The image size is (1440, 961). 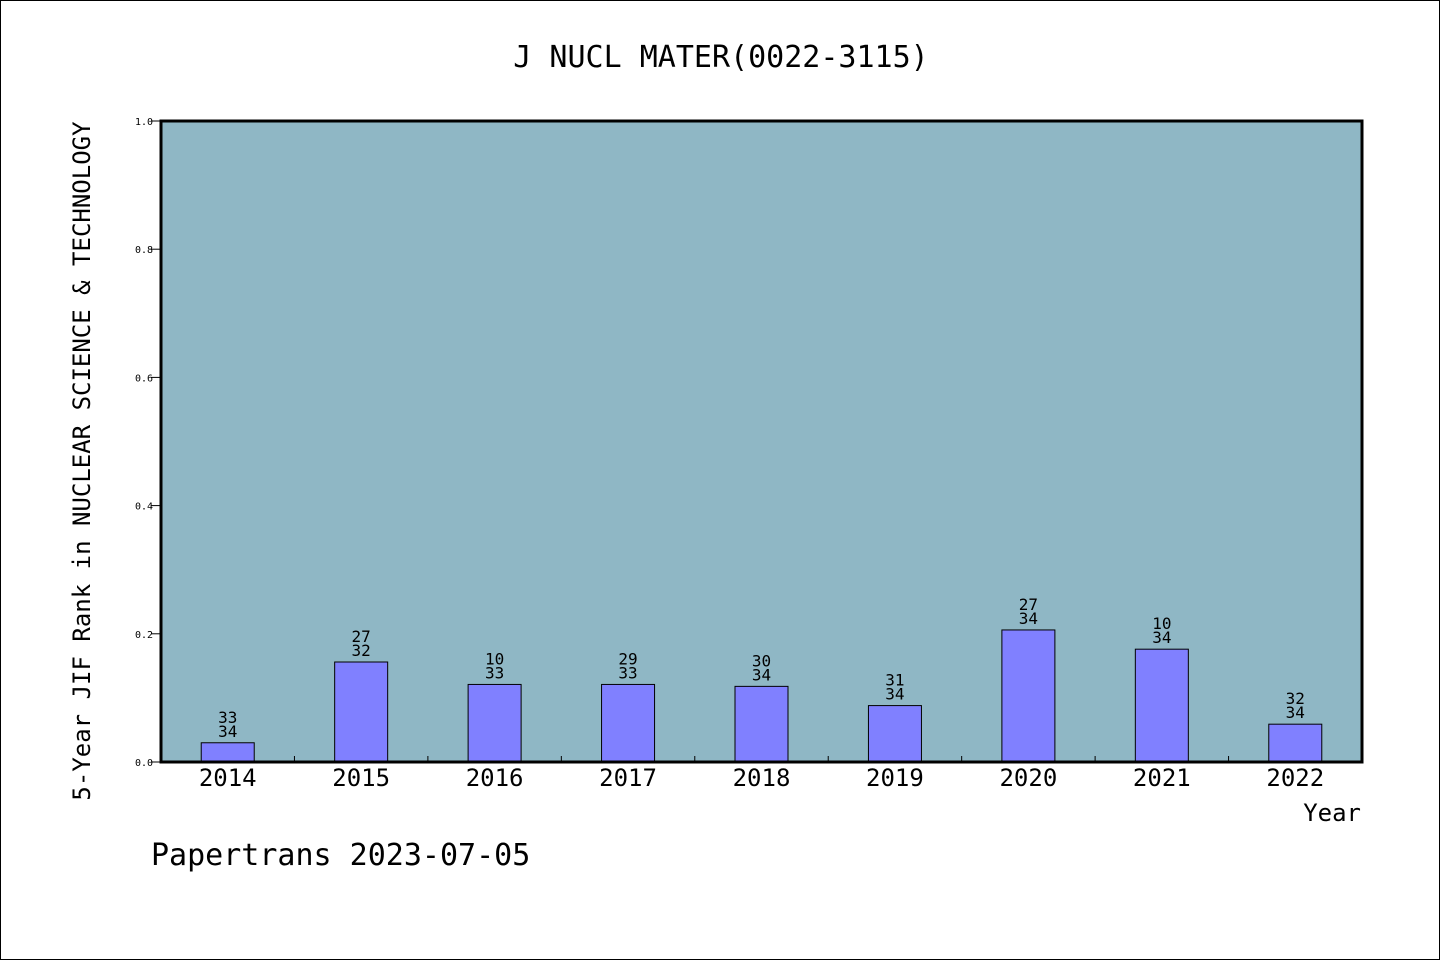 I want to click on x-tick-label: 2017, so click(x=628, y=778).